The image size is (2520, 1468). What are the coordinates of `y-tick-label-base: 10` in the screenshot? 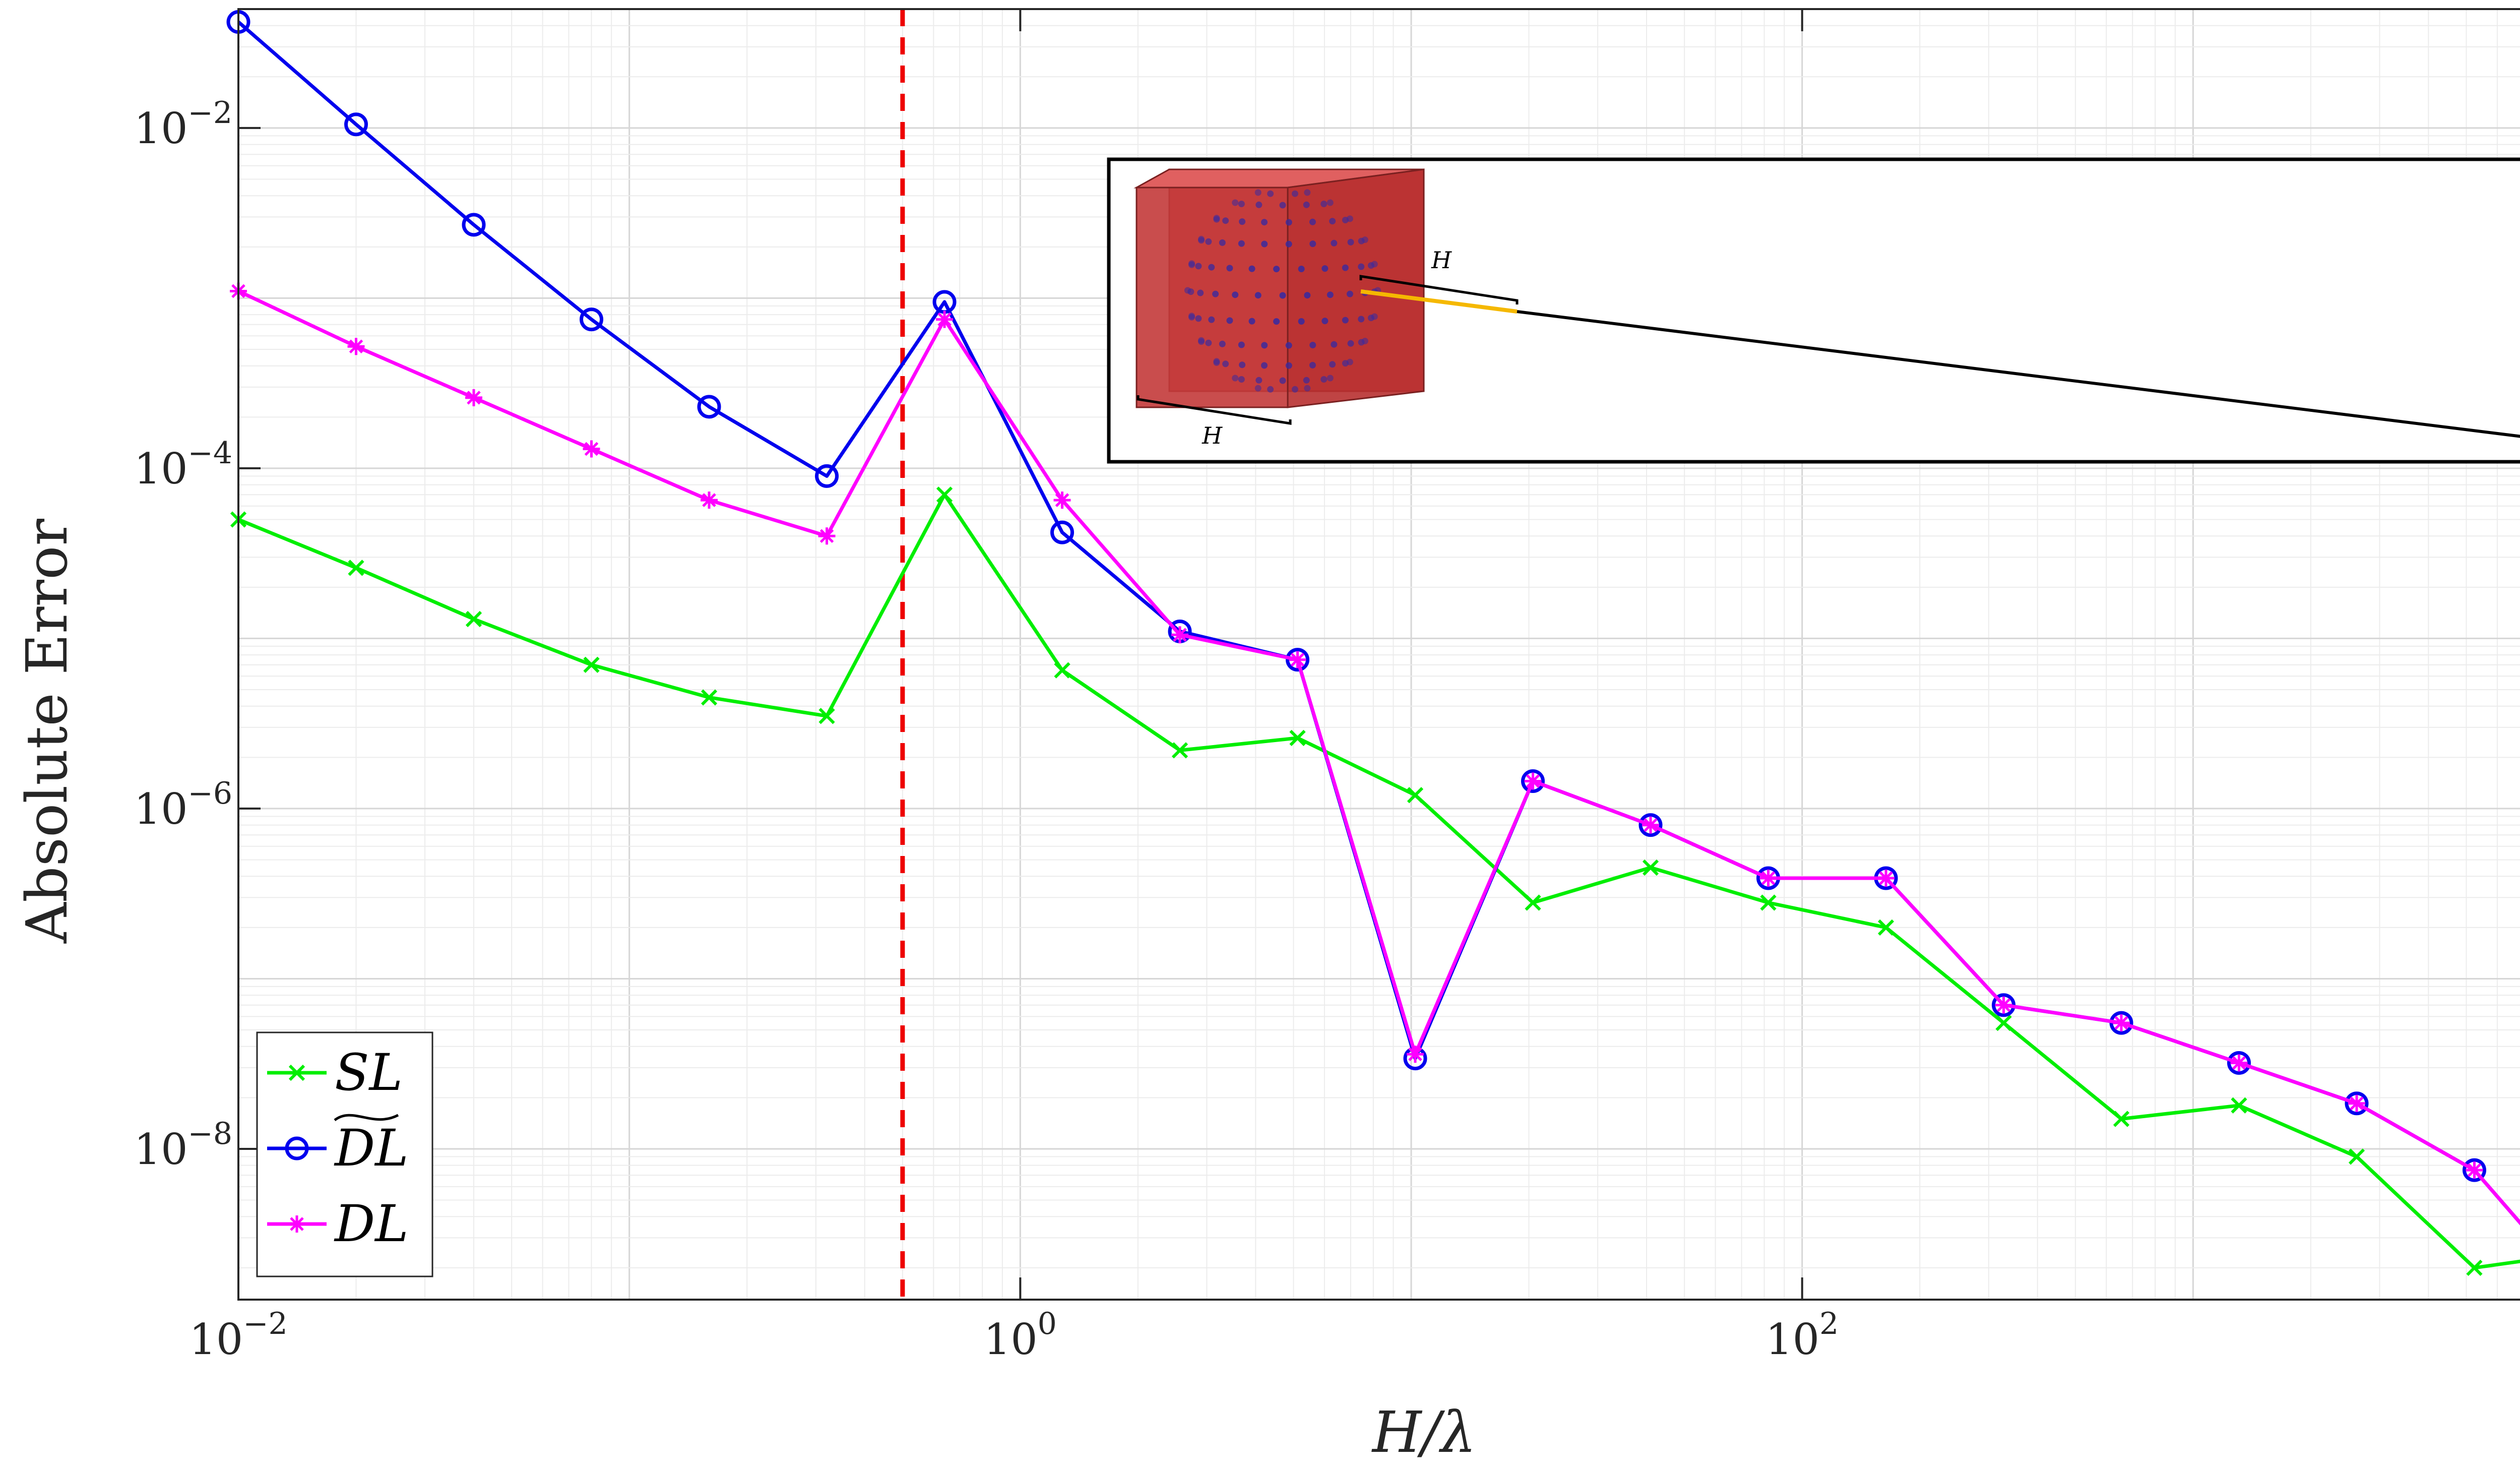 It's located at (161, 469).